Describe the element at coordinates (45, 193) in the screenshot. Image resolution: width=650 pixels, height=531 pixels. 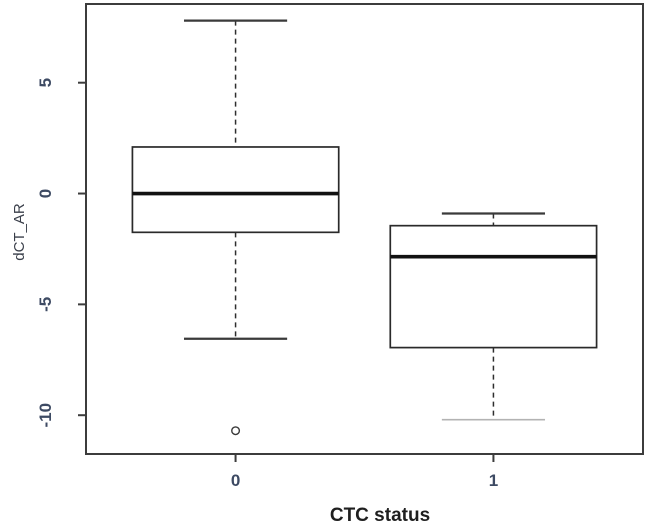
I see `y-tick-label: 0` at that location.